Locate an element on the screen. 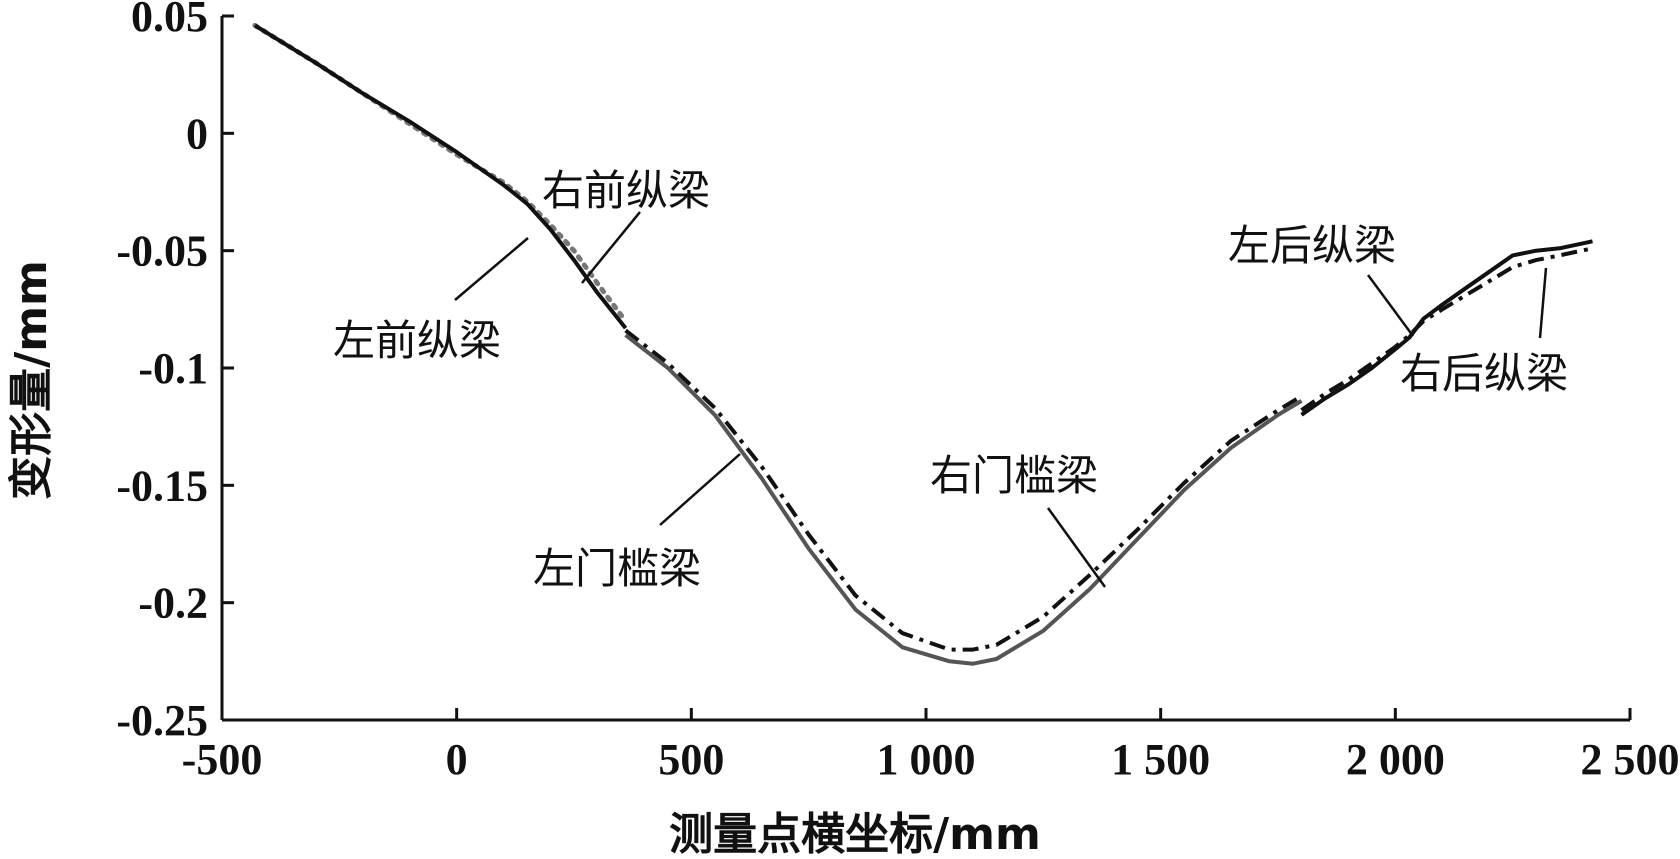 This screenshot has width=1680, height=859. y-tick-label: -0.05 is located at coordinates (162, 251).